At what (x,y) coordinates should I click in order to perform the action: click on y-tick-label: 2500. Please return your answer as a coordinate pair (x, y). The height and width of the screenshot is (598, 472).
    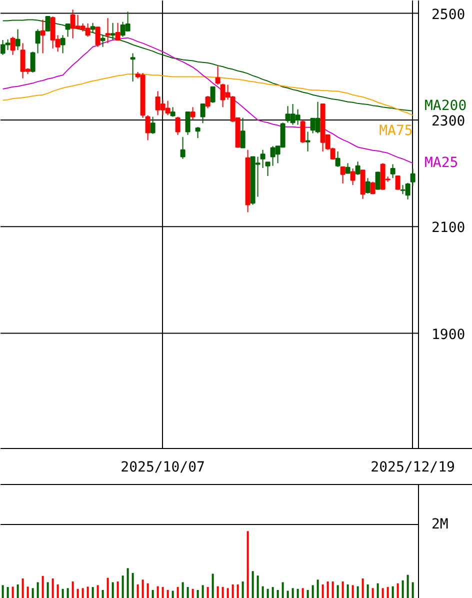
    Looking at the image, I should click on (449, 14).